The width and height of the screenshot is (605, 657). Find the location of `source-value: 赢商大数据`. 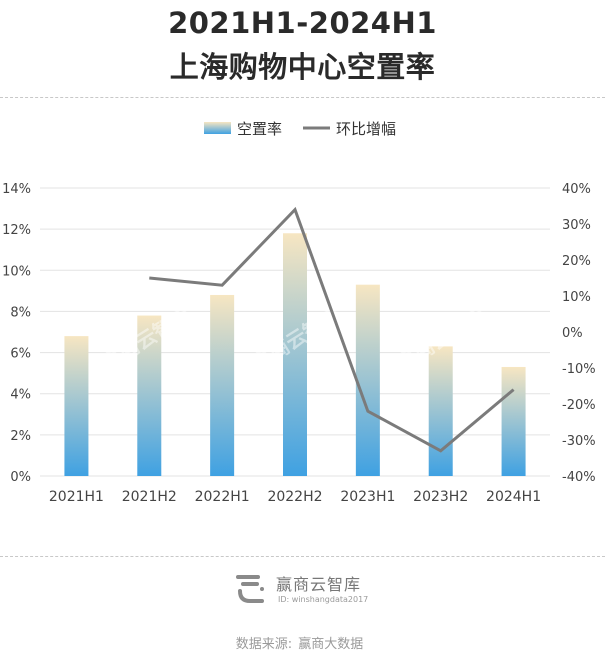

source-value: 赢商大数据 is located at coordinates (331, 644).